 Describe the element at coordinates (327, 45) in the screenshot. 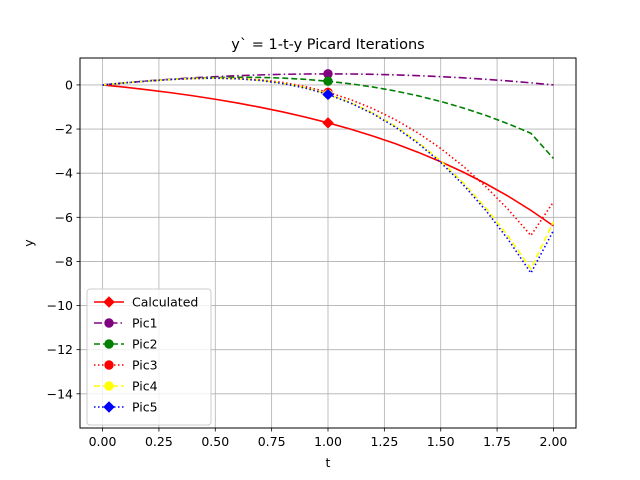

I see `chart-title: y` = 1-t-y Picard Iterations` at that location.